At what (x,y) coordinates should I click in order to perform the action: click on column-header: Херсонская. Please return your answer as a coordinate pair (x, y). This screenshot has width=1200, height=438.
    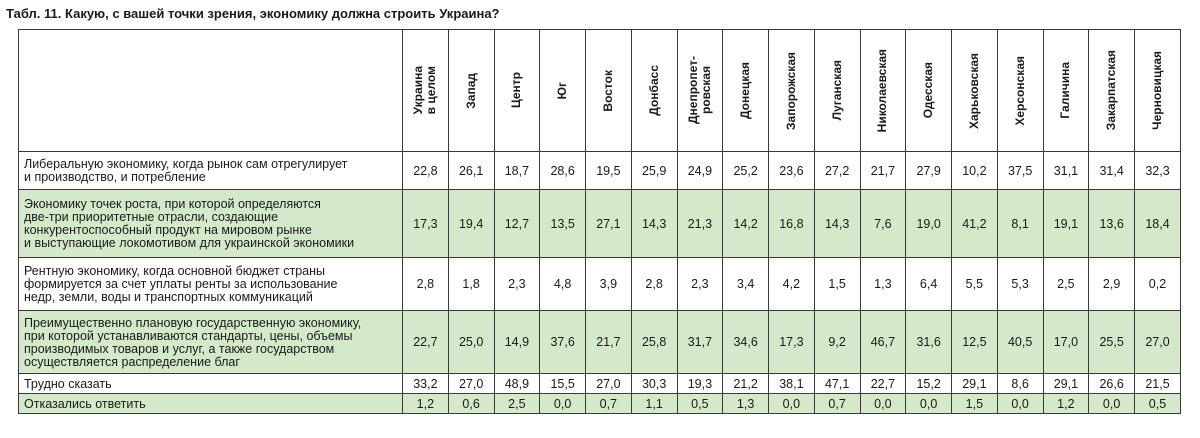
    Looking at the image, I should click on (1020, 90).